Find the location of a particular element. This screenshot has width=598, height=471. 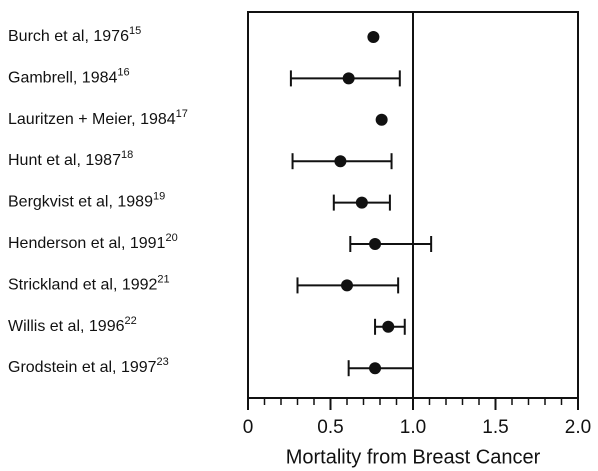

study-label: Lauritzen + Meier, 198417 is located at coordinates (98, 118).